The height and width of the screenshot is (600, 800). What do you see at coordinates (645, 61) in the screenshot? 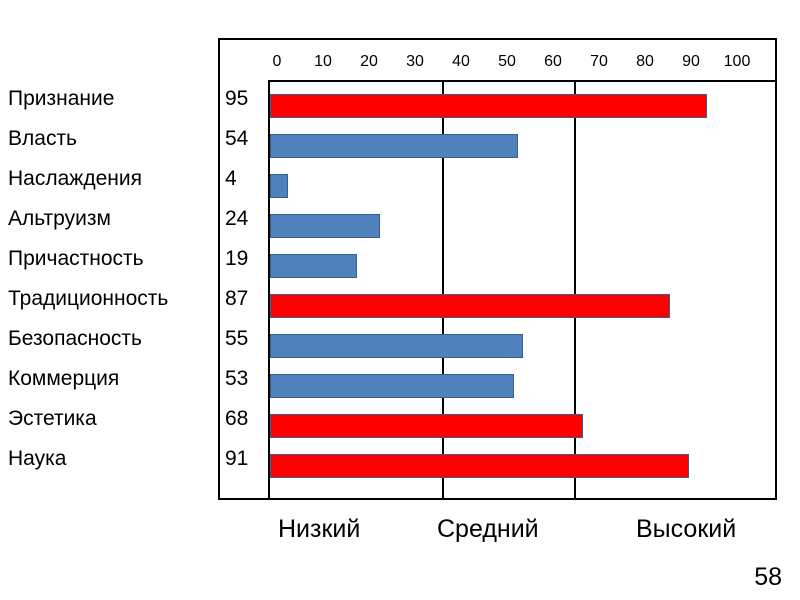
I see `x-tick-label: 80` at bounding box center [645, 61].